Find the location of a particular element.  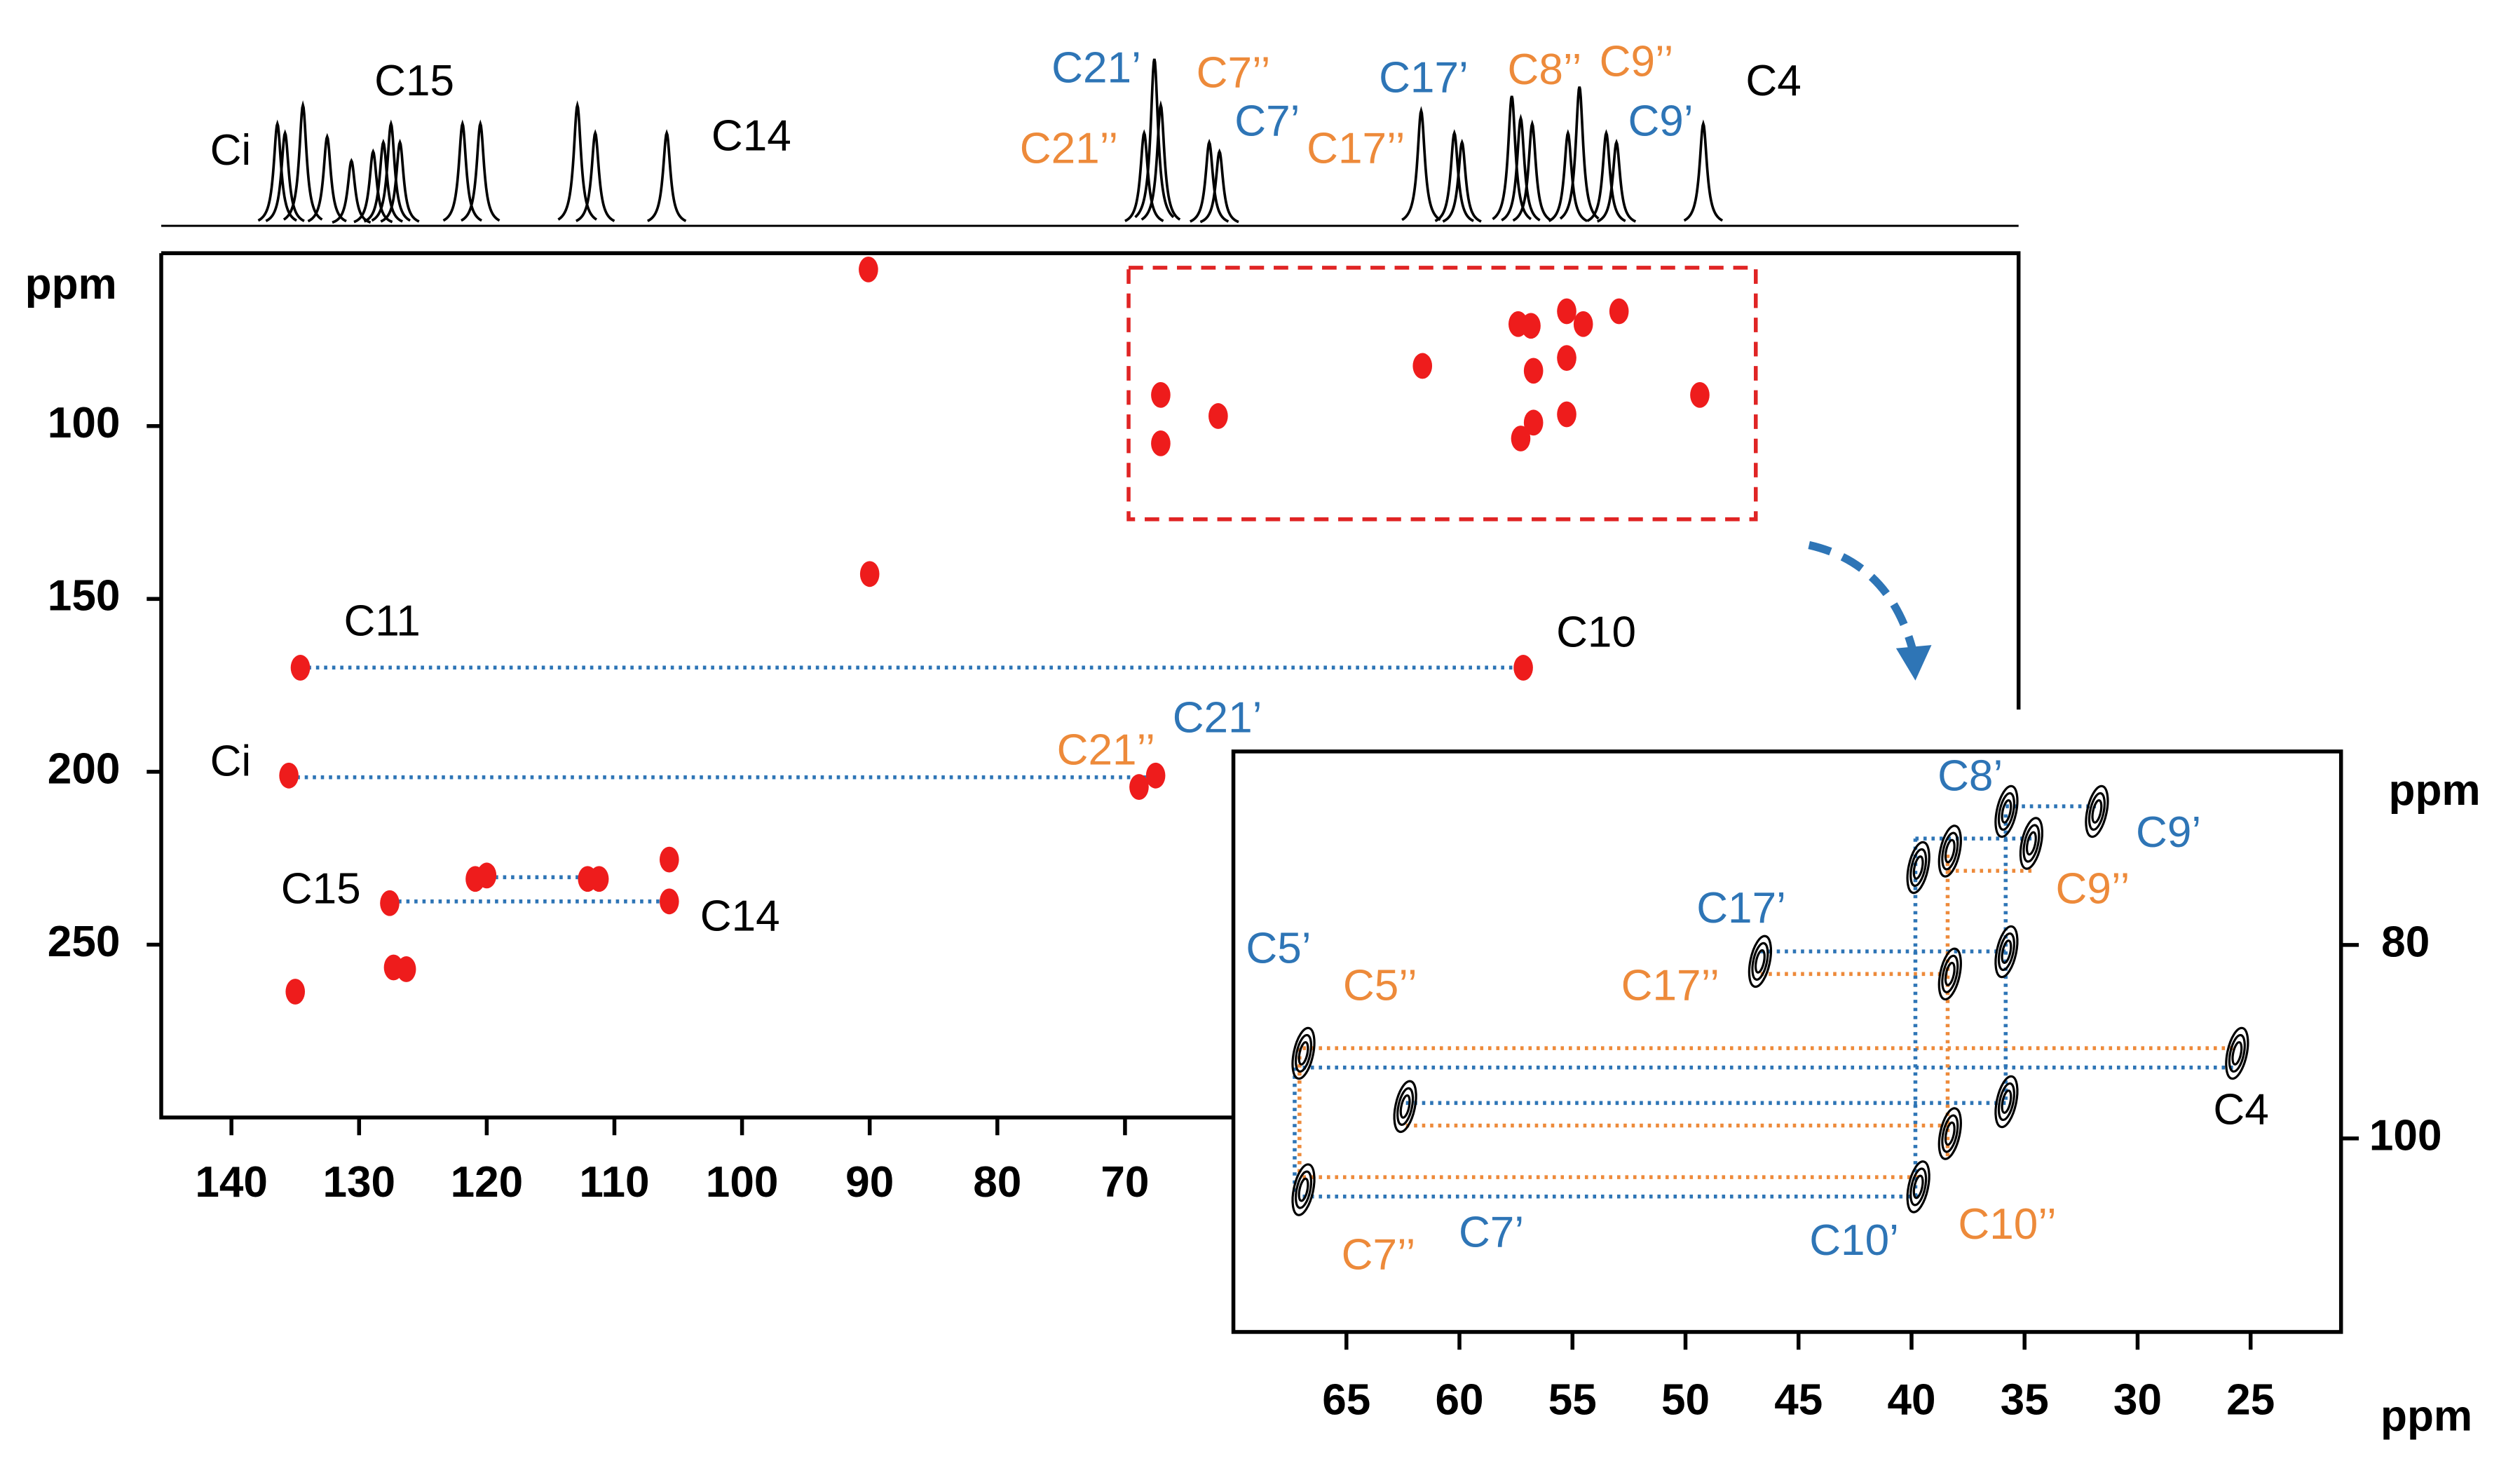

y-tick-label: 200 is located at coordinates (85, 769).